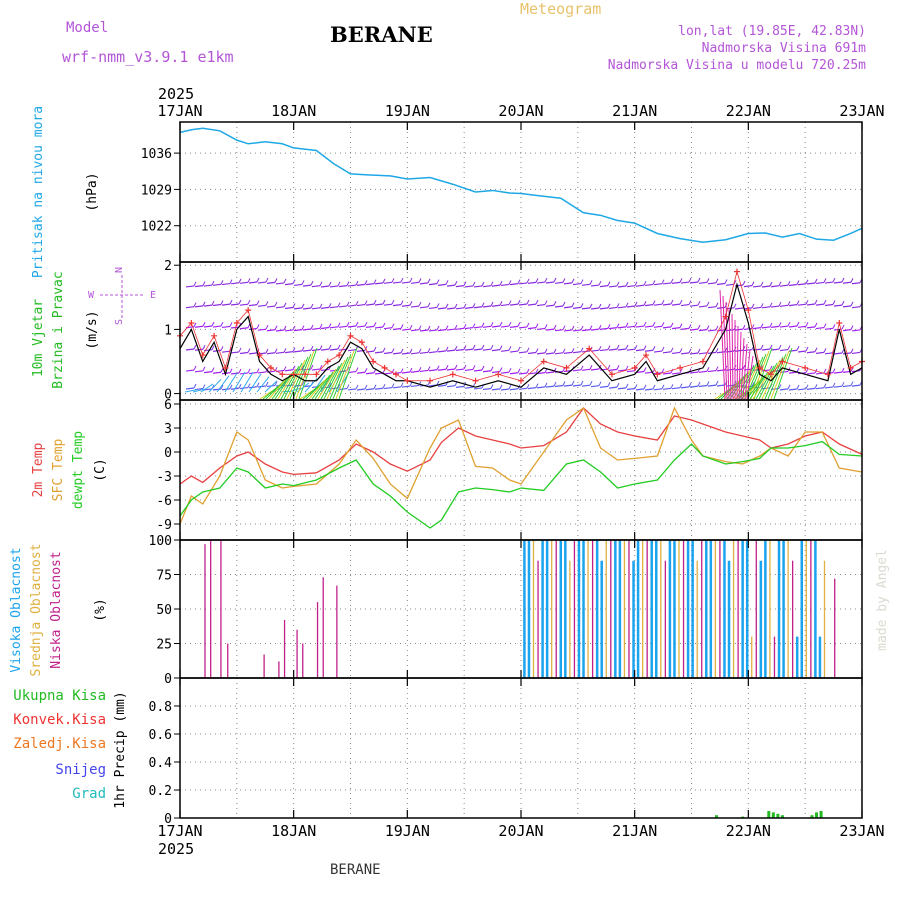 This screenshot has height=900, width=900. Describe the element at coordinates (59, 720) in the screenshot. I see `precip-legend-1: Konvek.Kisa` at that location.